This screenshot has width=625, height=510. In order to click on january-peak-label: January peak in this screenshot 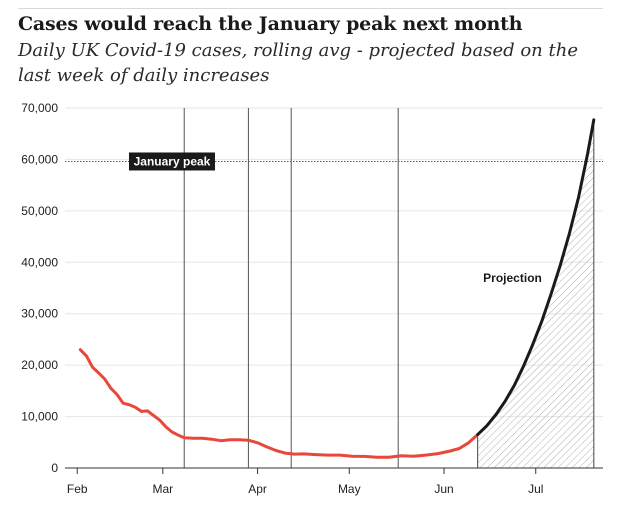, I will do `click(172, 161)`.